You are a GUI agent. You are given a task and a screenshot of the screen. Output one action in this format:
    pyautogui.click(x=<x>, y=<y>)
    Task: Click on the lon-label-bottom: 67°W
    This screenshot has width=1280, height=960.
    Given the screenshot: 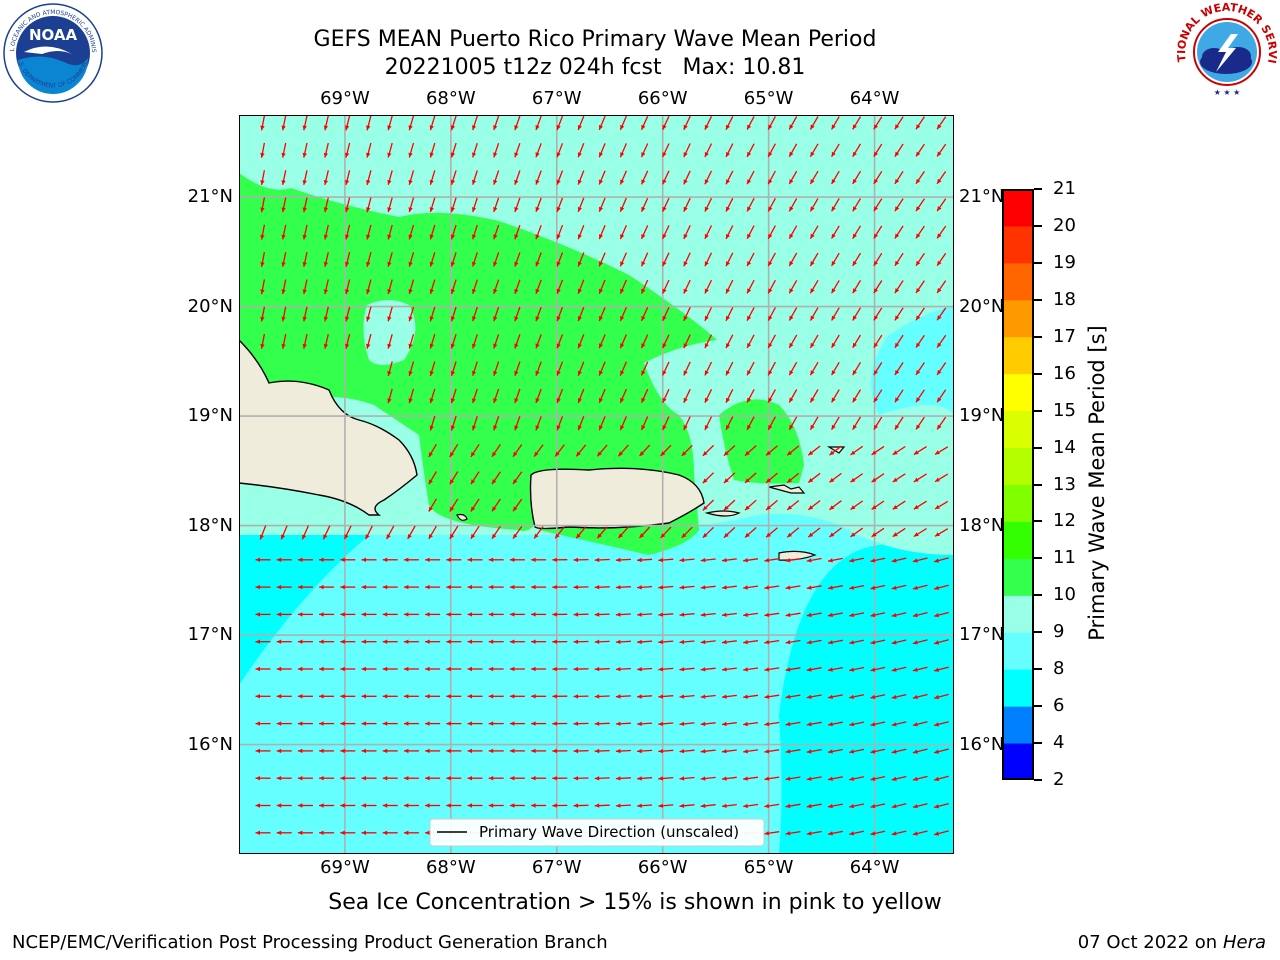 What is the action you would take?
    pyautogui.click(x=556, y=867)
    